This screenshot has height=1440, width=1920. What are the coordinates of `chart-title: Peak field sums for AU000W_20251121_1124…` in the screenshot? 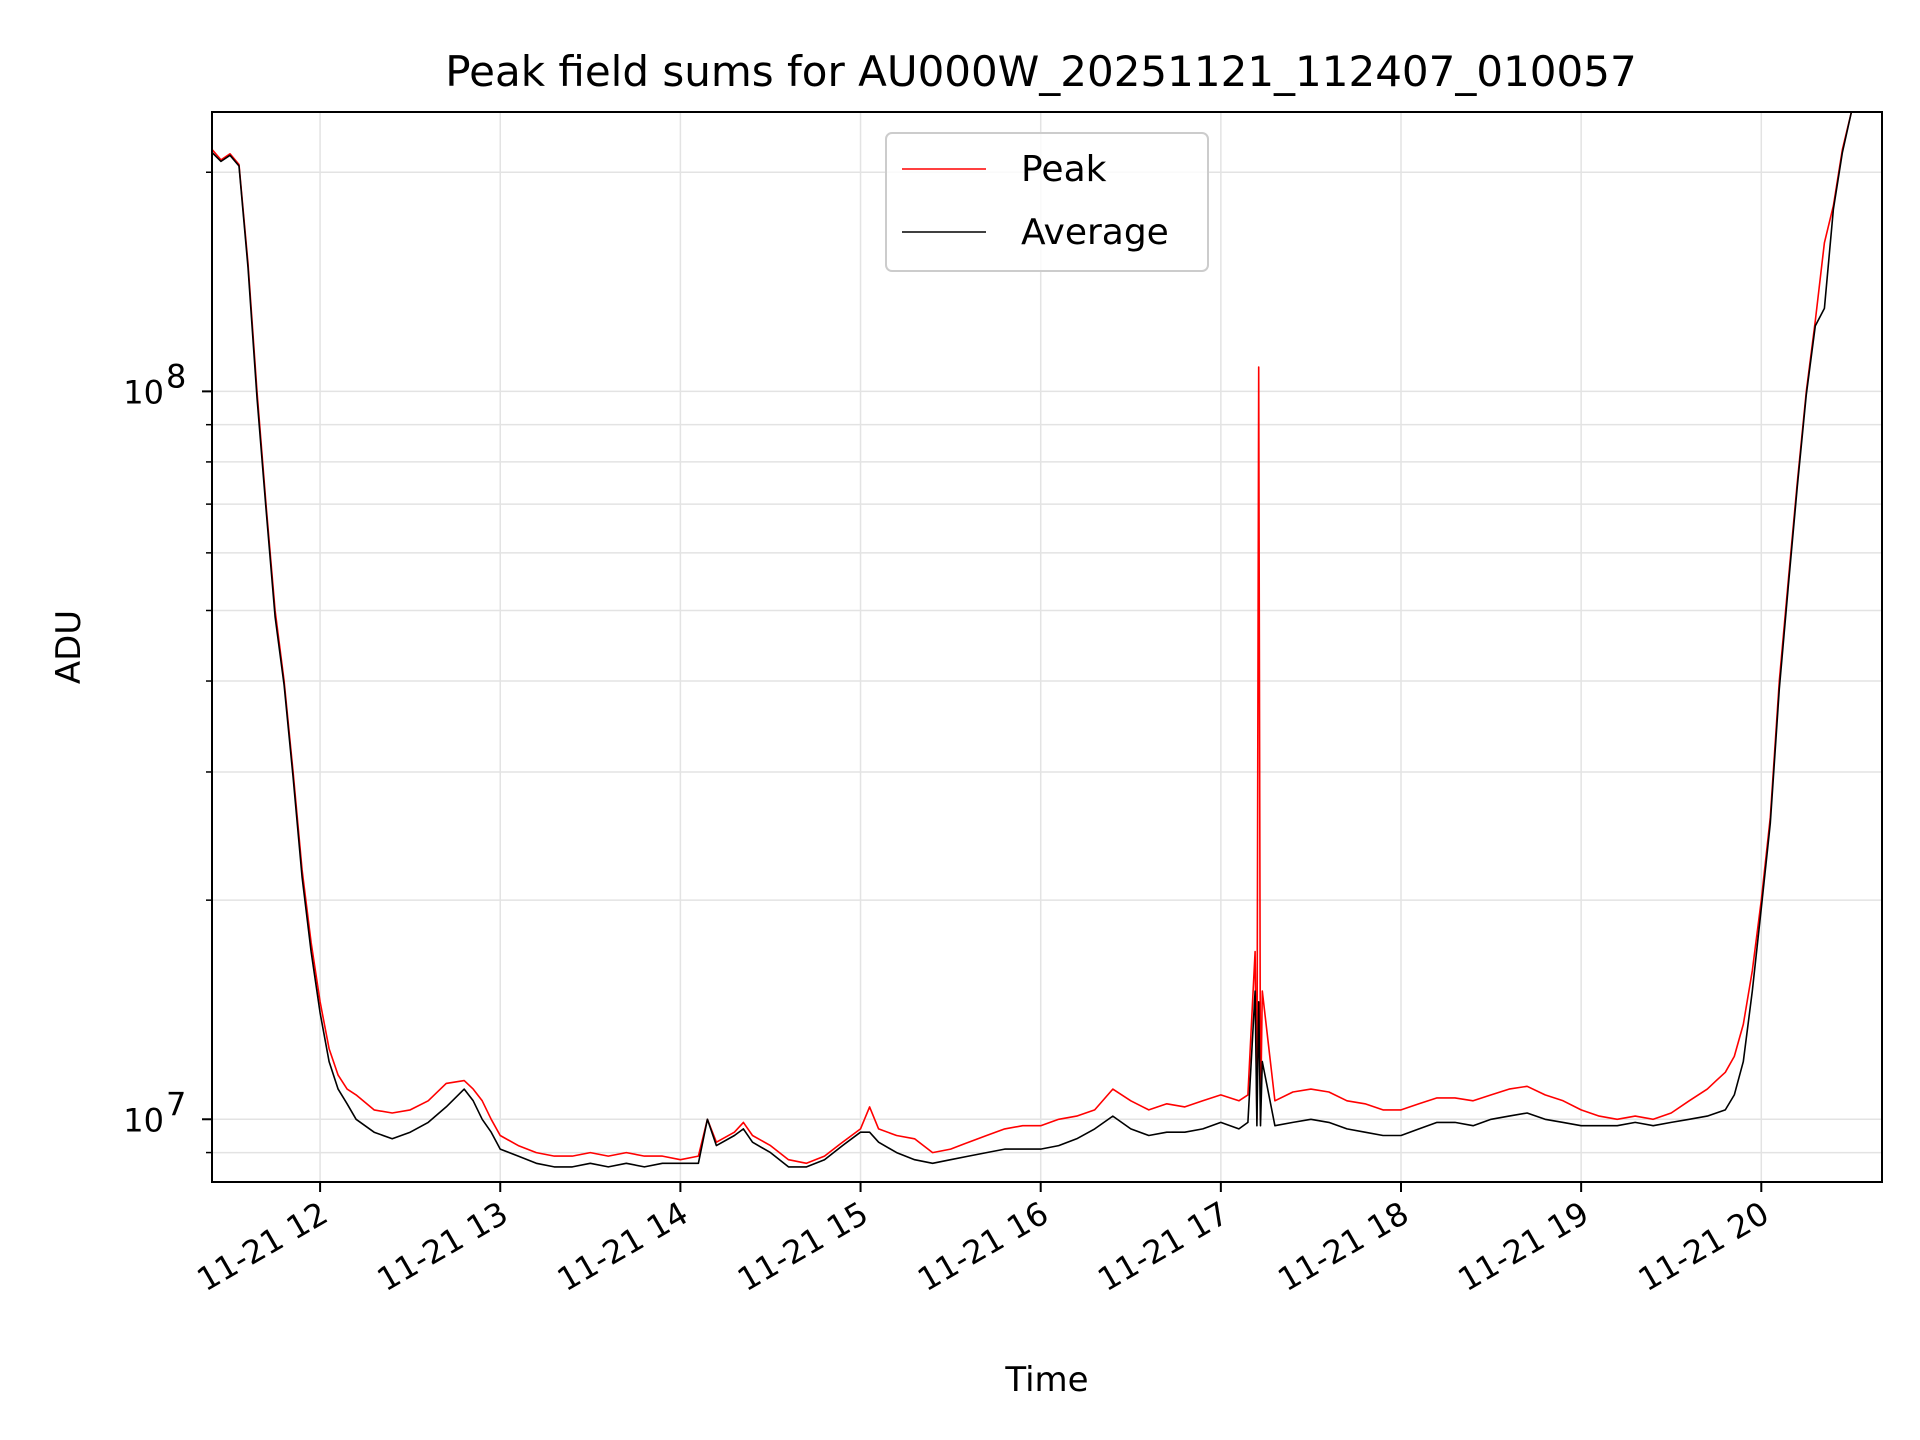 It's located at (1040, 71).